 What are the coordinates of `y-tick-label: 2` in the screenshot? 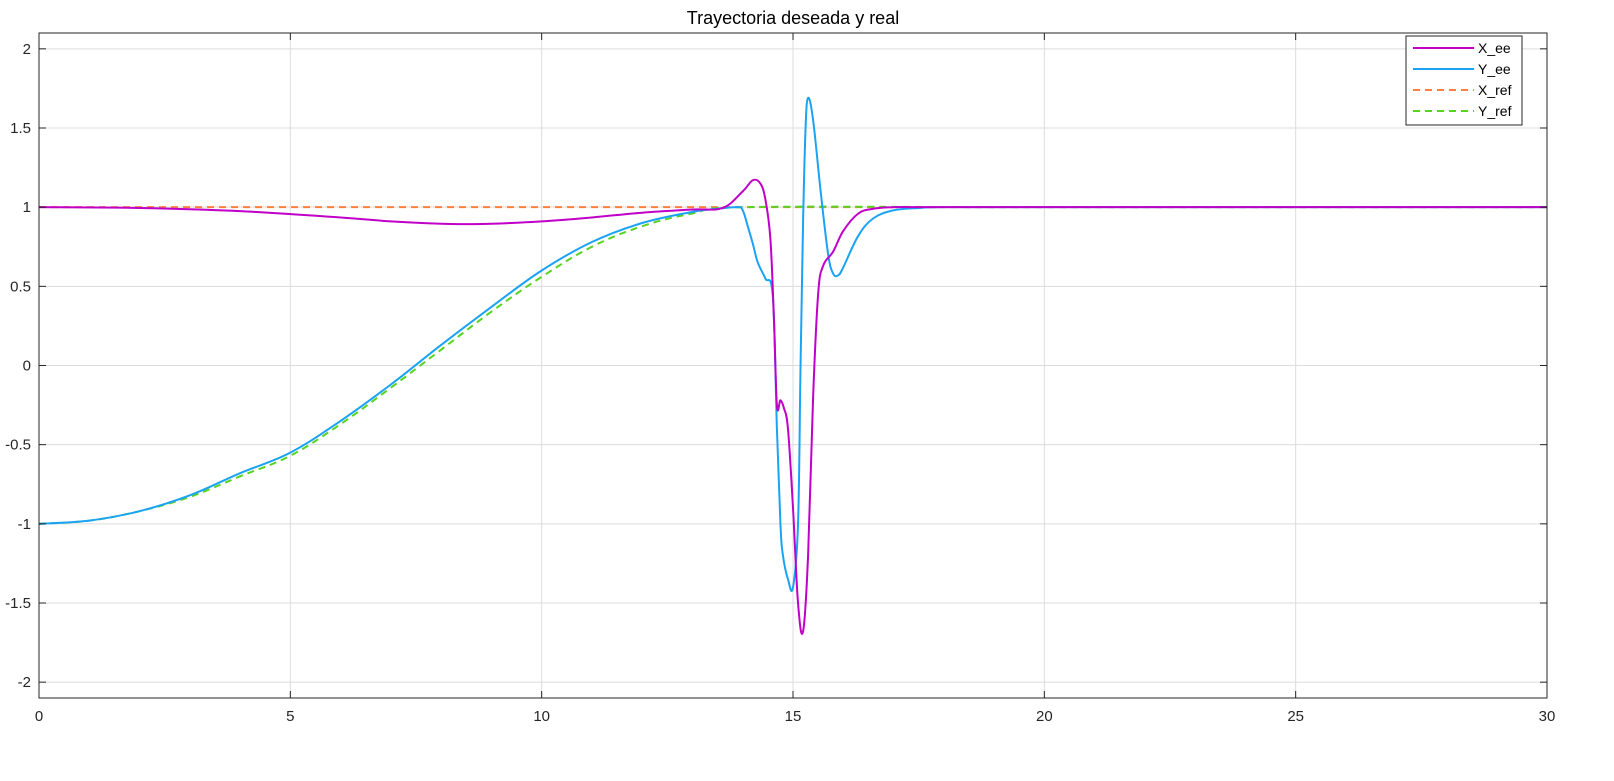 It's located at (27, 49).